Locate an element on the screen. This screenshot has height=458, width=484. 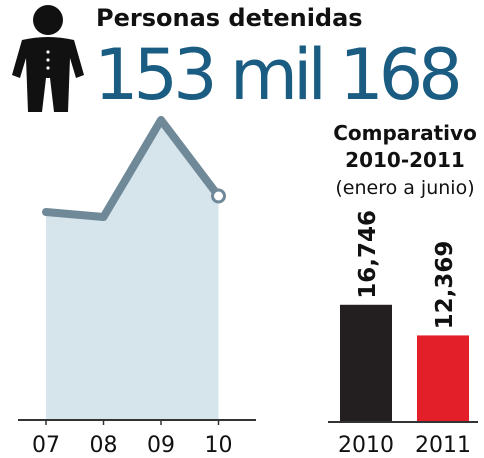
x-tick-label: 08 is located at coordinates (104, 445).